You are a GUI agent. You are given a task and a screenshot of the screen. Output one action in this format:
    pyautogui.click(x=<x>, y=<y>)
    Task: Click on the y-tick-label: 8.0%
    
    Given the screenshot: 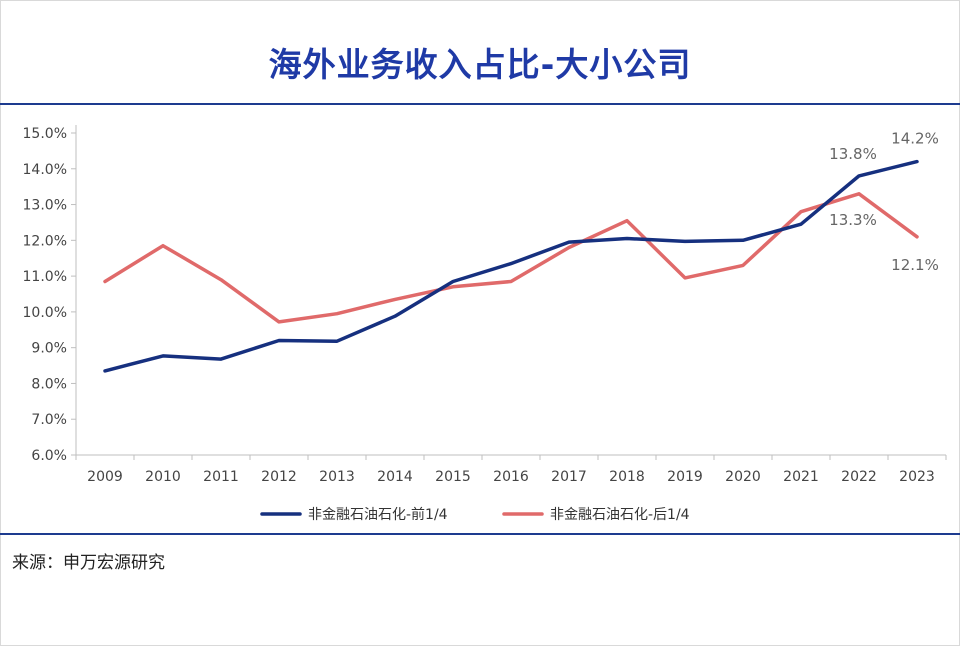 What is the action you would take?
    pyautogui.click(x=49, y=384)
    